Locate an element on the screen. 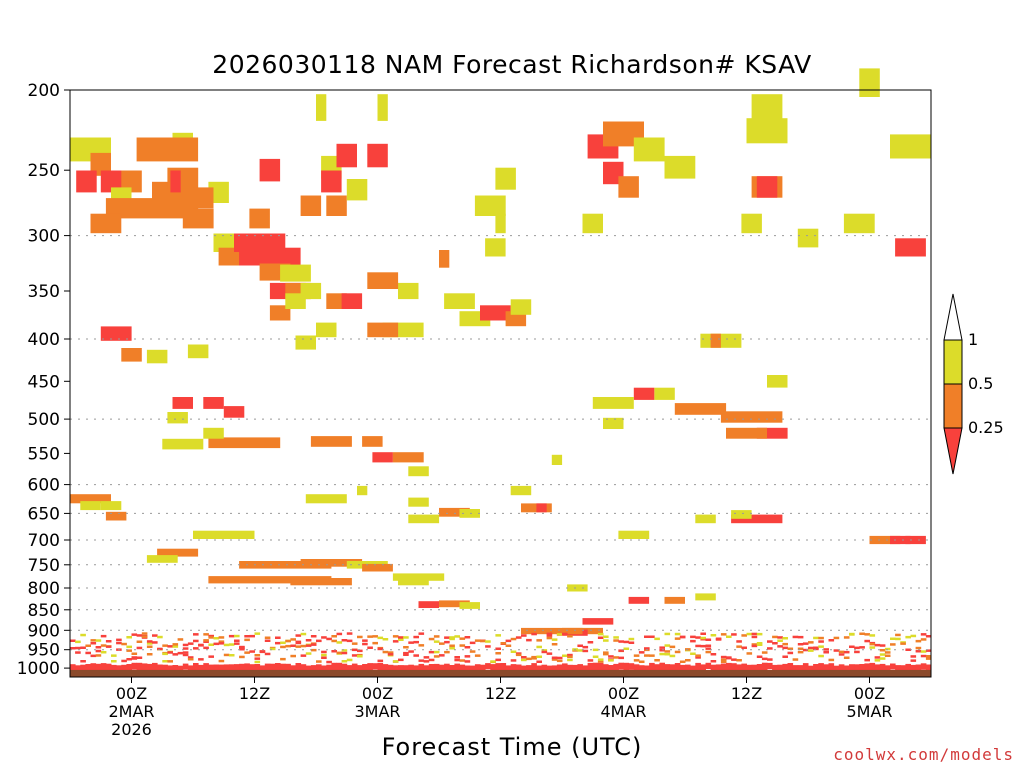 This screenshot has height=768, width=1024. credit-link: coolwx.com/models is located at coordinates (923, 754).